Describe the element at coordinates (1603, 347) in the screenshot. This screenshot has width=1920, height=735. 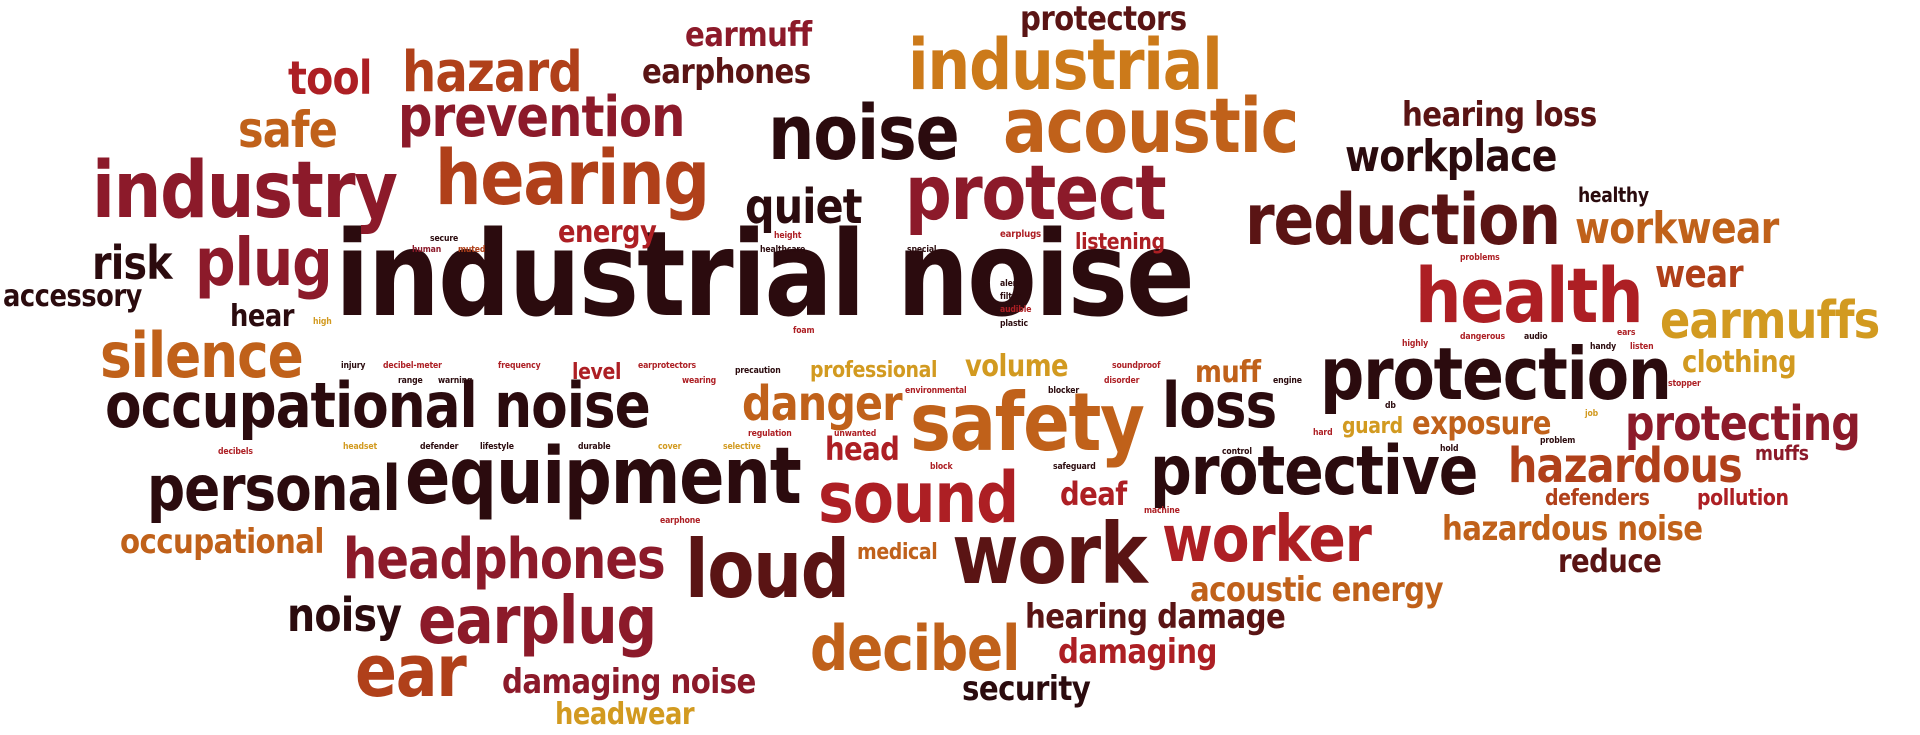
I see `word: handy` at that location.